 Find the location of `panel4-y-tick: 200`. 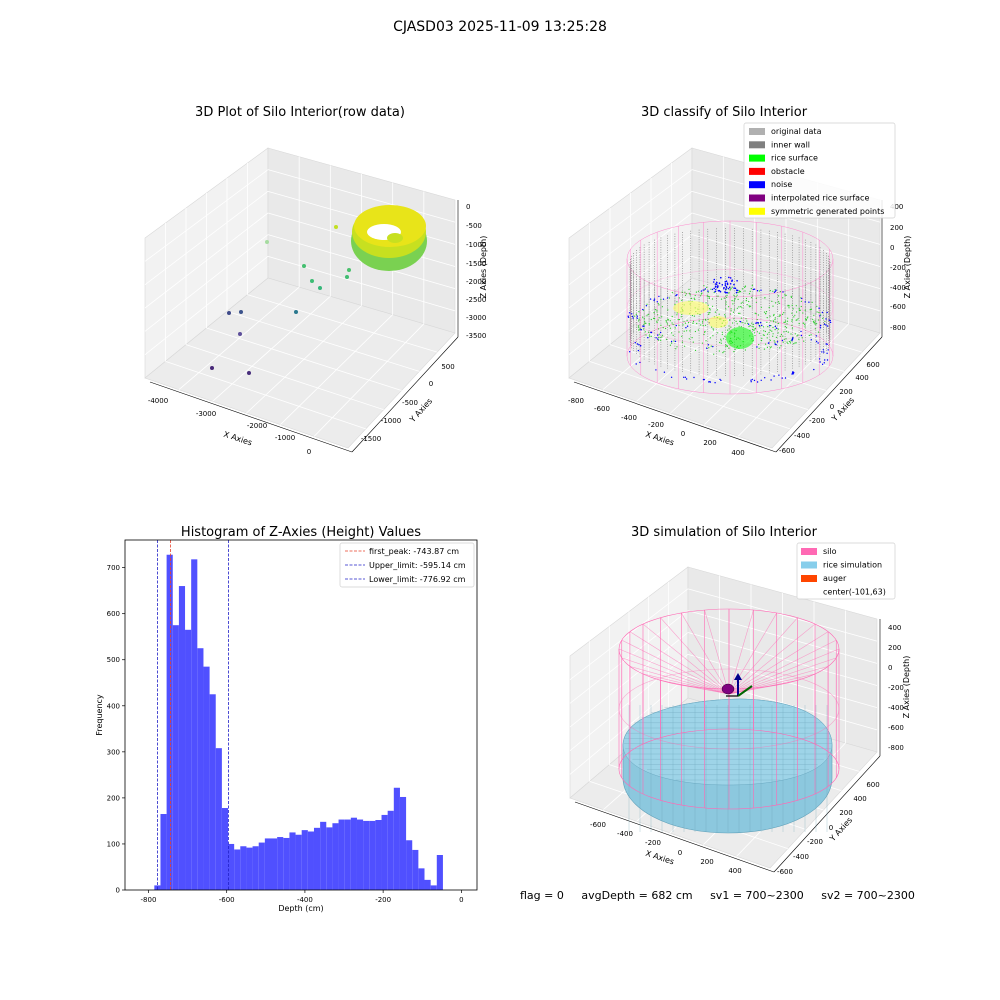

panel4-y-tick: 200 is located at coordinates (845, 813).